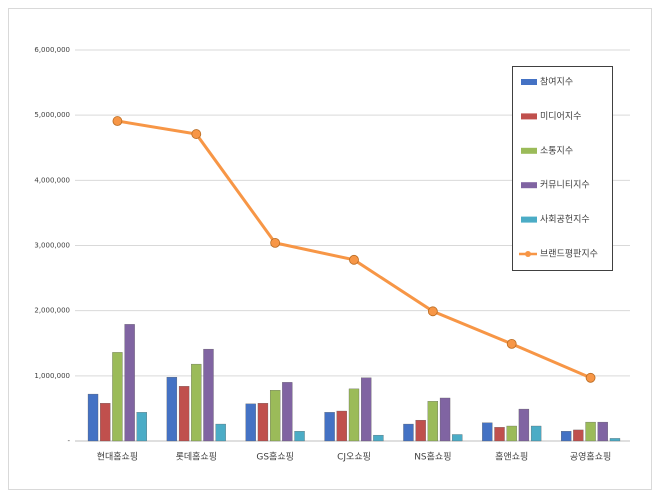  I want to click on legend-box, so click(562, 168).